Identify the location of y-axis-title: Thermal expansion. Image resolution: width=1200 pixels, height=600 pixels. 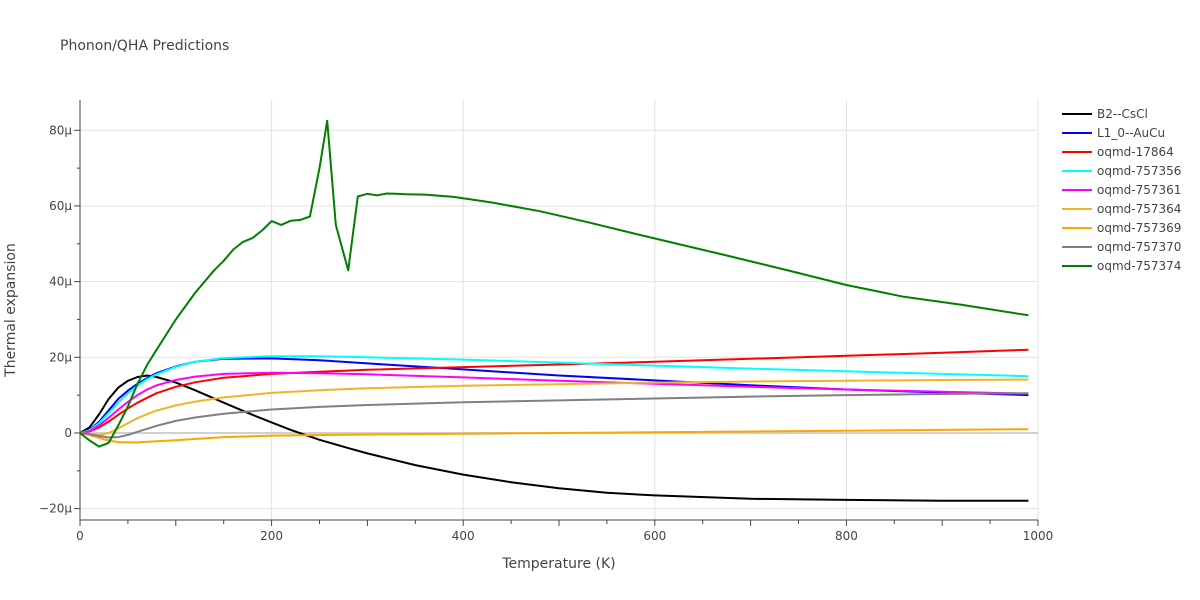
(11, 310).